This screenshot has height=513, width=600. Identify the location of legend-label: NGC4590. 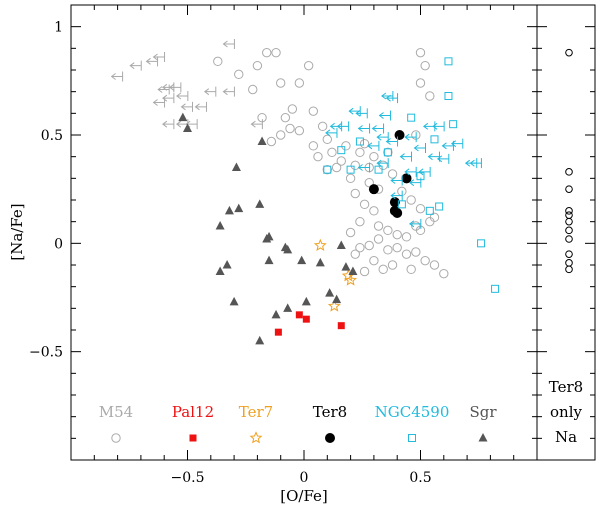
(412, 412).